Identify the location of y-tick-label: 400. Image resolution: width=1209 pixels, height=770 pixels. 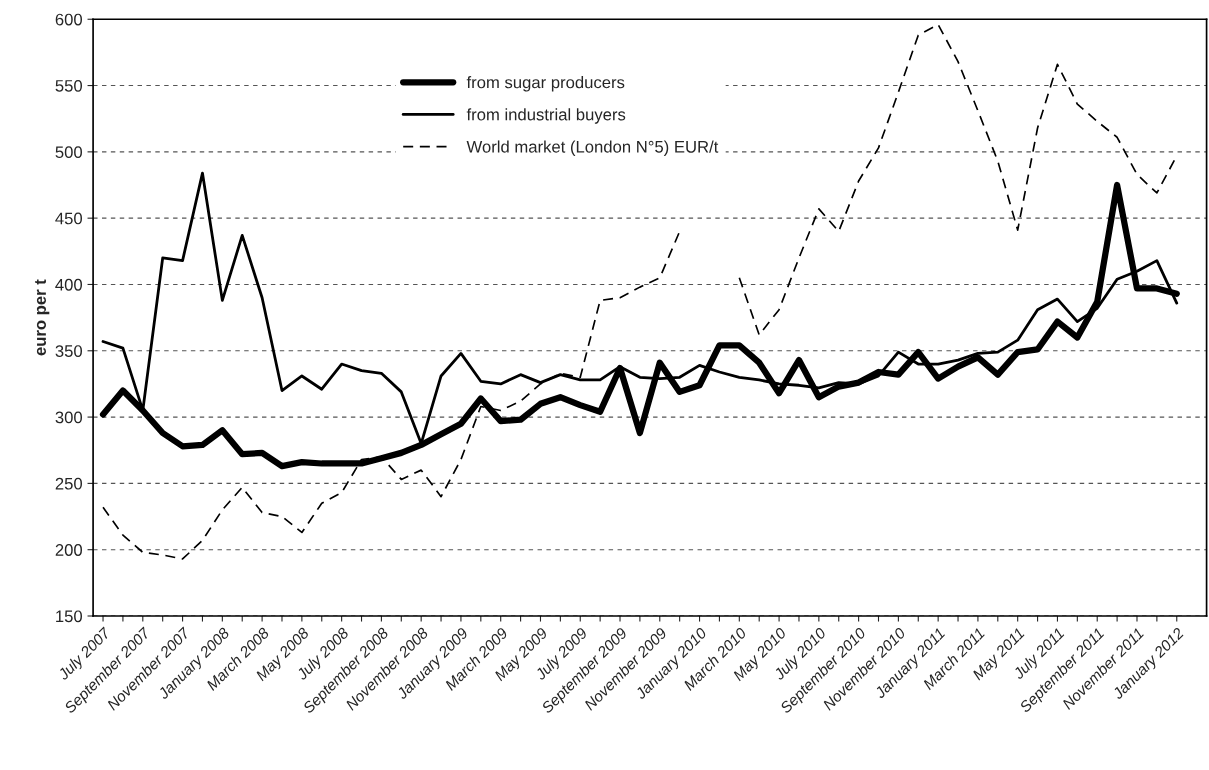
(69, 284).